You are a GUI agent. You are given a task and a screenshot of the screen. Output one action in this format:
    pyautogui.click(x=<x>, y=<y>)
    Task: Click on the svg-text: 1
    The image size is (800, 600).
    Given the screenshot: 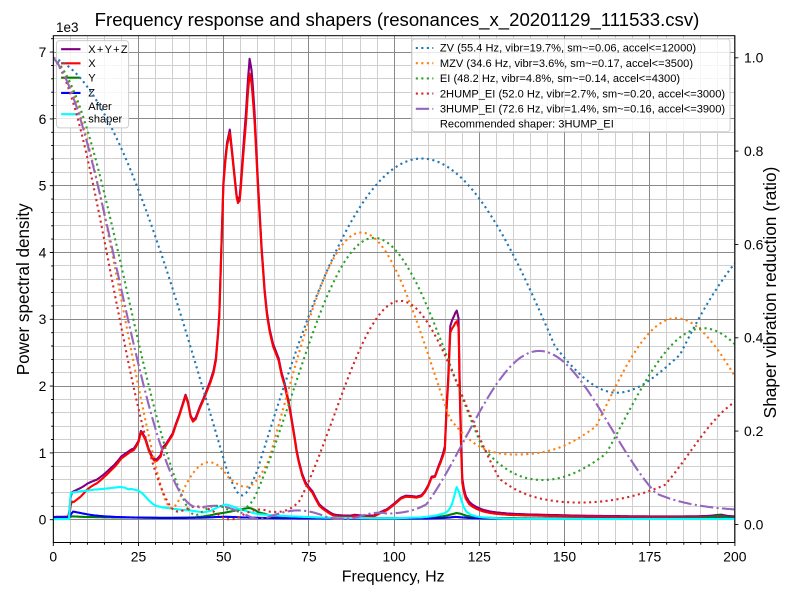 What is the action you would take?
    pyautogui.click(x=43, y=453)
    